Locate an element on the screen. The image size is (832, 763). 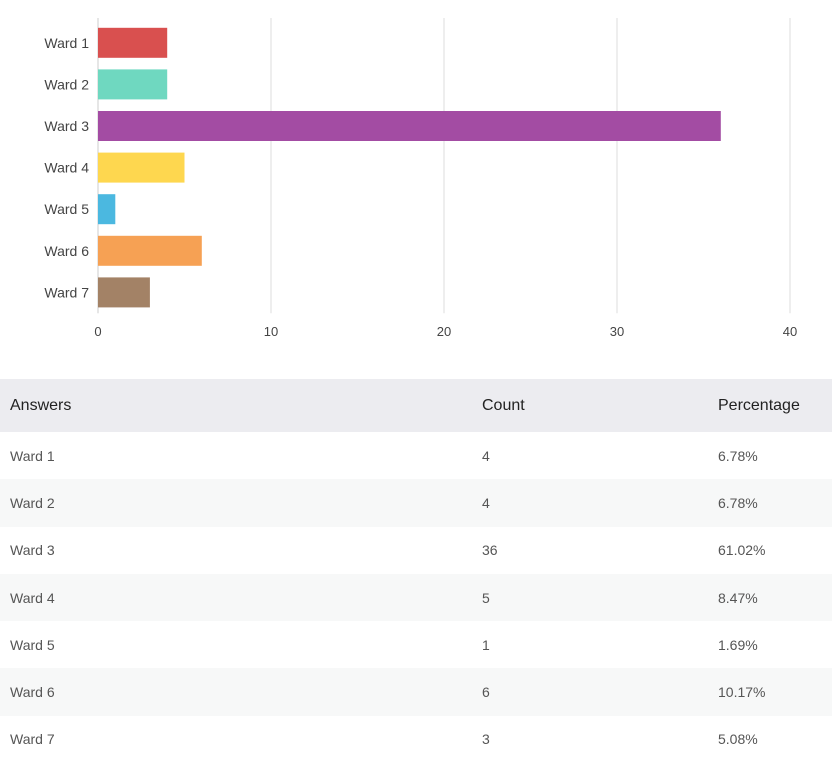
answer-cell: Ward 1 is located at coordinates (236, 456).